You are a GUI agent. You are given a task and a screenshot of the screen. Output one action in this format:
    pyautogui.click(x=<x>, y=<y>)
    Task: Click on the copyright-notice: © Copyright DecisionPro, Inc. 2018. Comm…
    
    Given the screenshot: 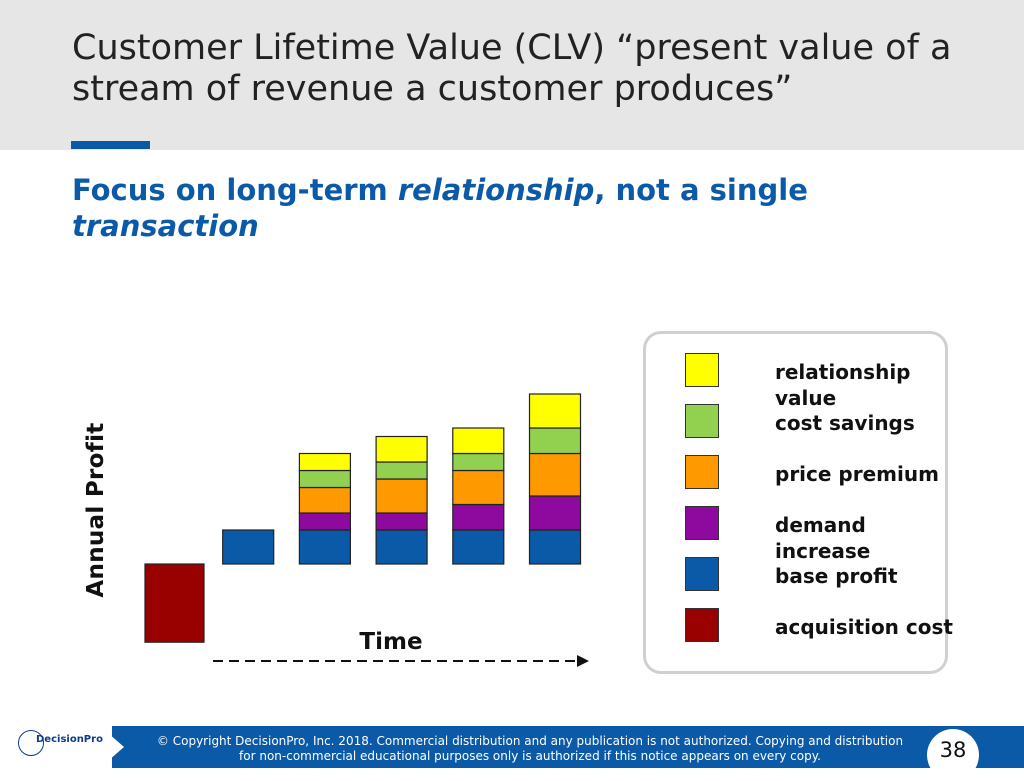 What is the action you would take?
    pyautogui.click(x=530, y=749)
    